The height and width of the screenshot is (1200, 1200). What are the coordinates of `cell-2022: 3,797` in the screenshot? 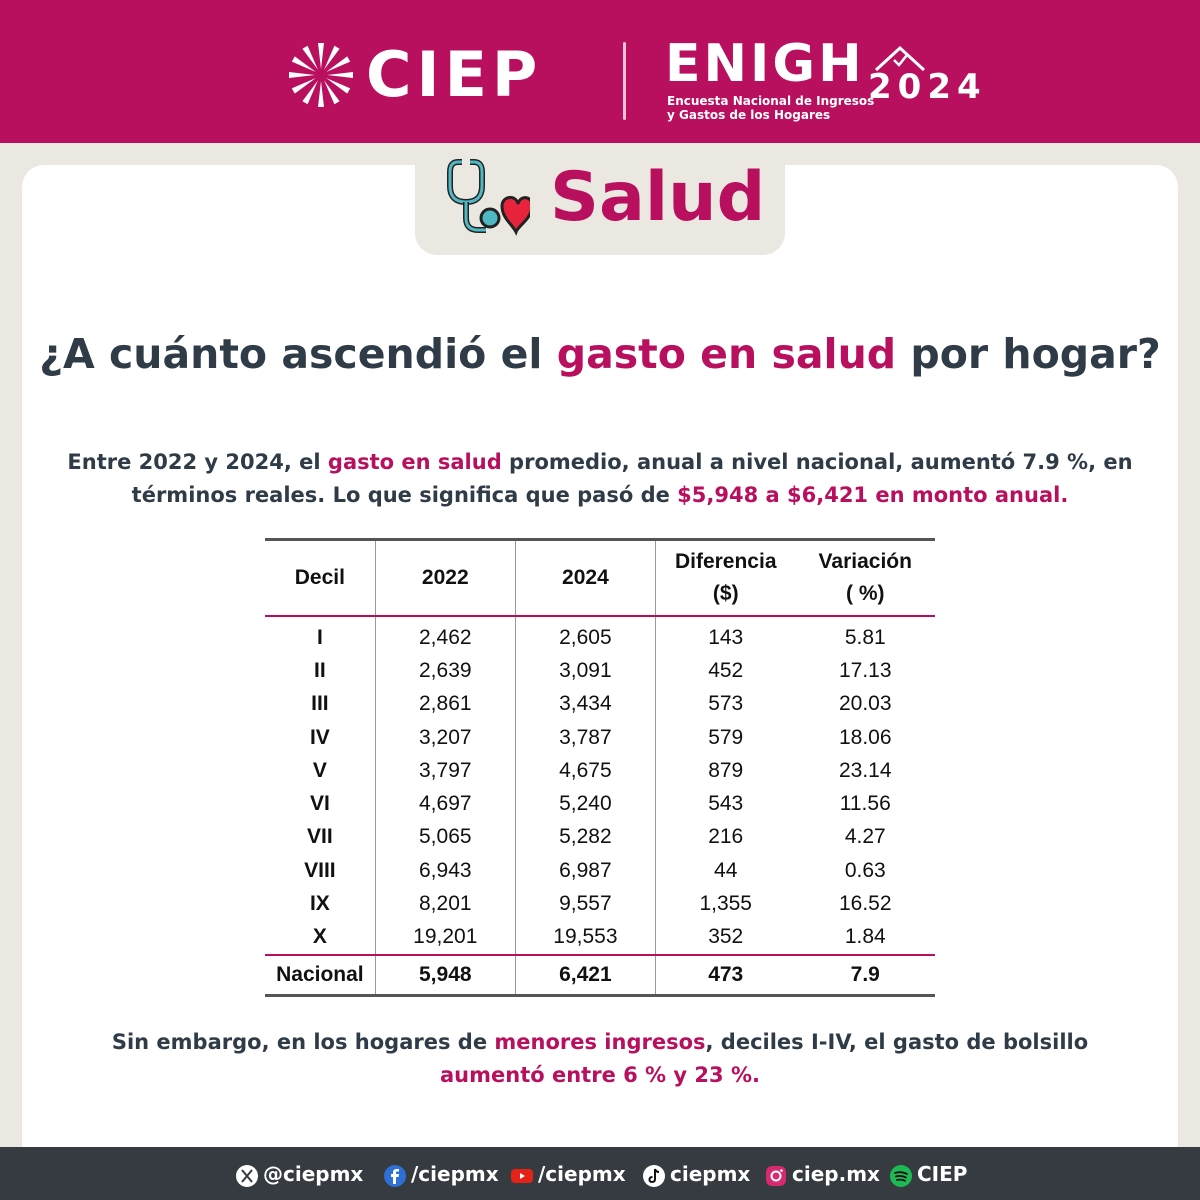 It's located at (445, 771).